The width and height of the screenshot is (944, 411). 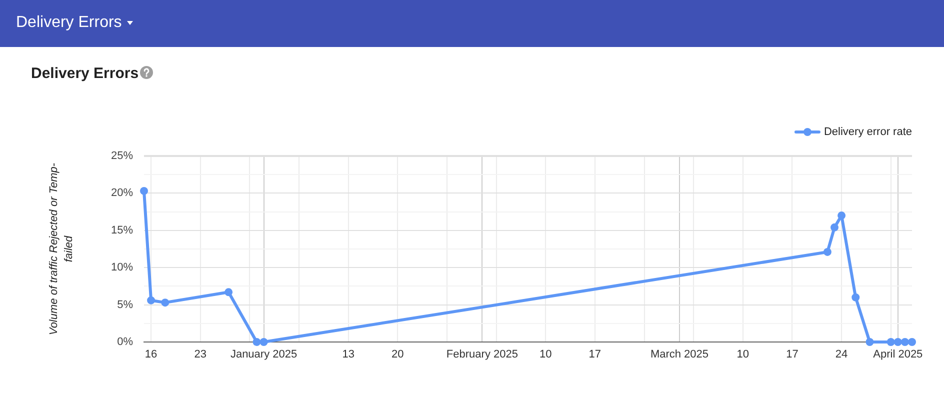 I want to click on y-tick-label: 20%, so click(x=122, y=193).